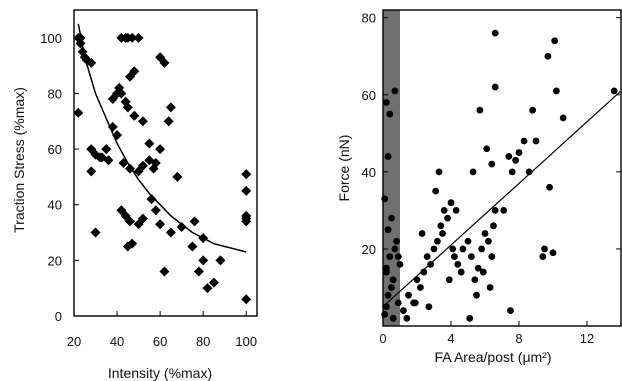 Image resolution: width=622 pixels, height=381 pixels. What do you see at coordinates (344, 168) in the screenshot?
I see `right-y-axis-title: Force (nN)` at bounding box center [344, 168].